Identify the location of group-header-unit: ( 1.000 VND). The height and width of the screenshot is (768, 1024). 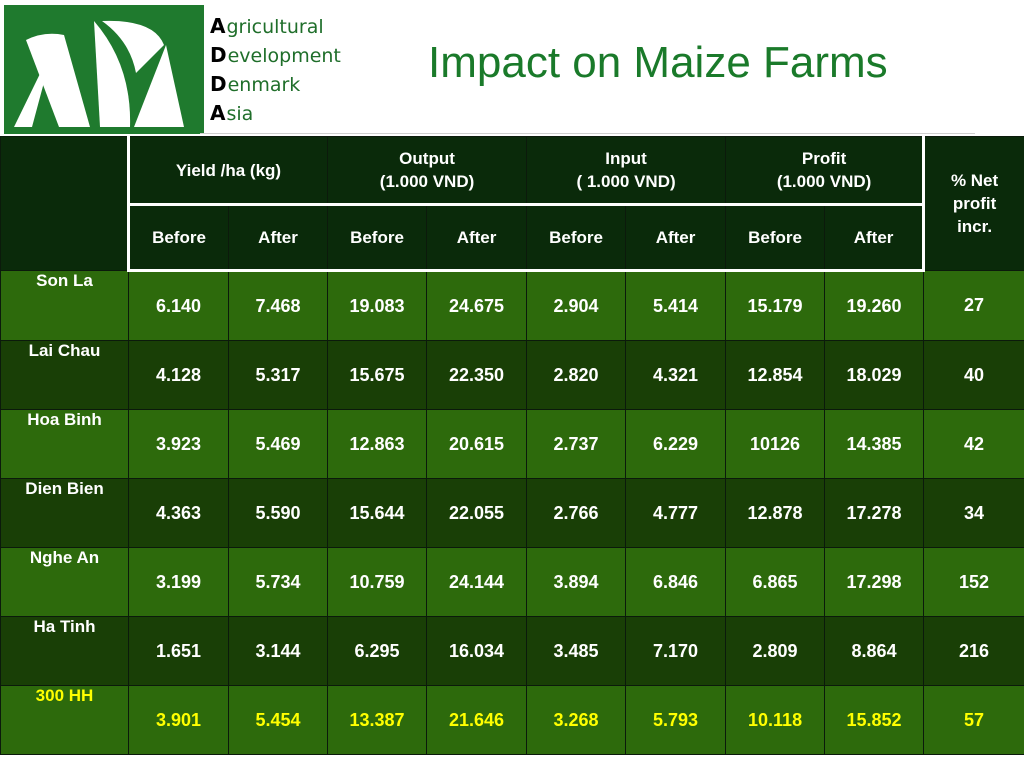
(626, 181).